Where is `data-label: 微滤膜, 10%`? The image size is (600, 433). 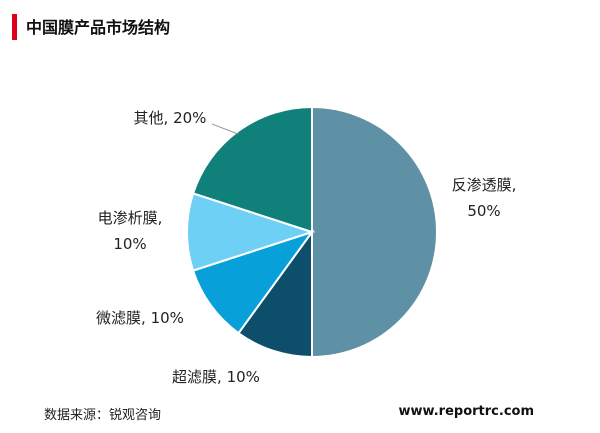 data-label: 微滤膜, 10% is located at coordinates (140, 318).